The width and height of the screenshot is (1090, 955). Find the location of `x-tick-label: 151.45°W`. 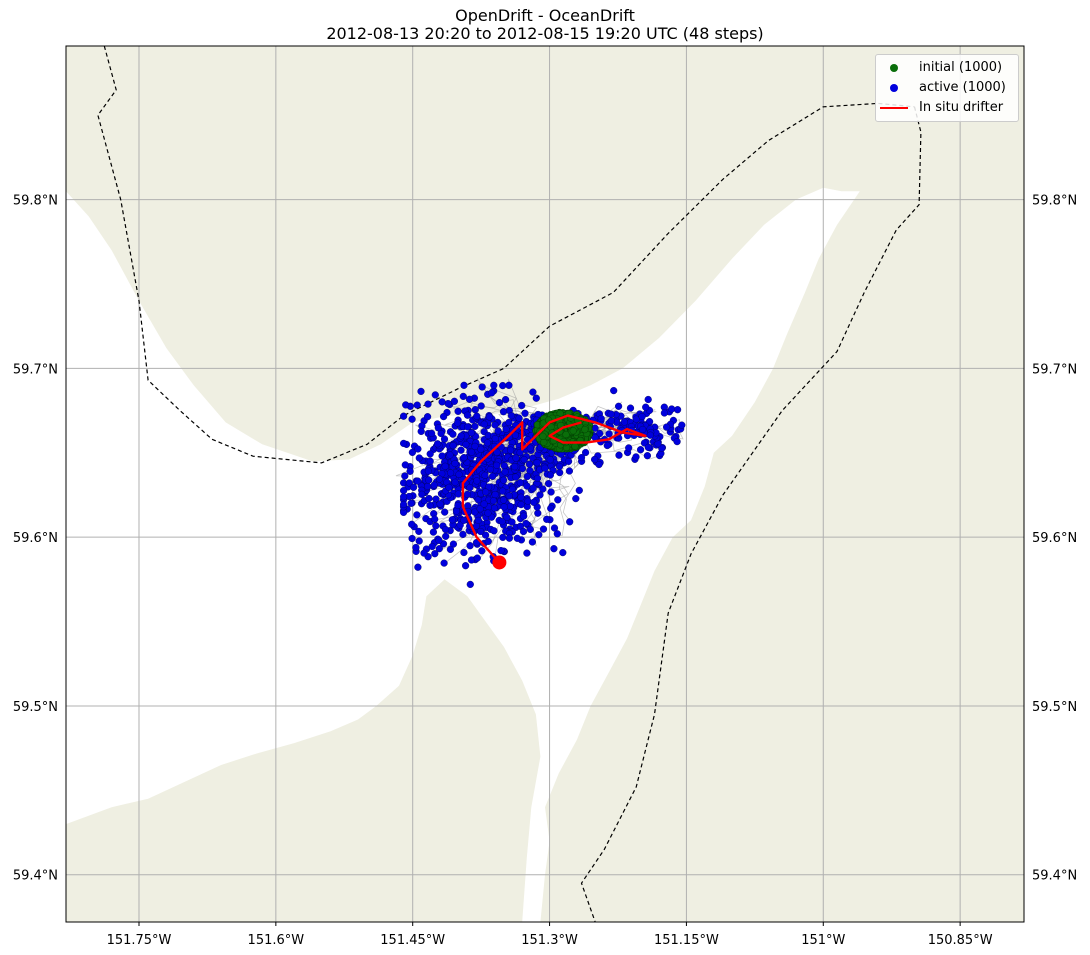

x-tick-label: 151.45°W is located at coordinates (412, 940).